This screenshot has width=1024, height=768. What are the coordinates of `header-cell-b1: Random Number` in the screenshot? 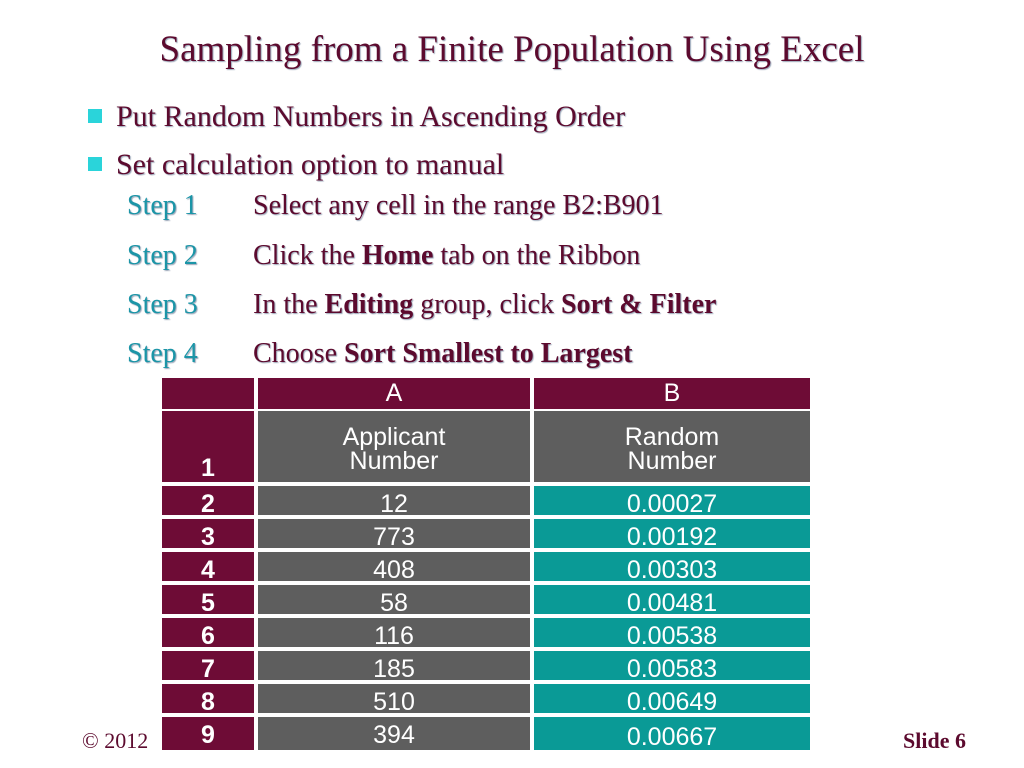 It's located at (672, 446).